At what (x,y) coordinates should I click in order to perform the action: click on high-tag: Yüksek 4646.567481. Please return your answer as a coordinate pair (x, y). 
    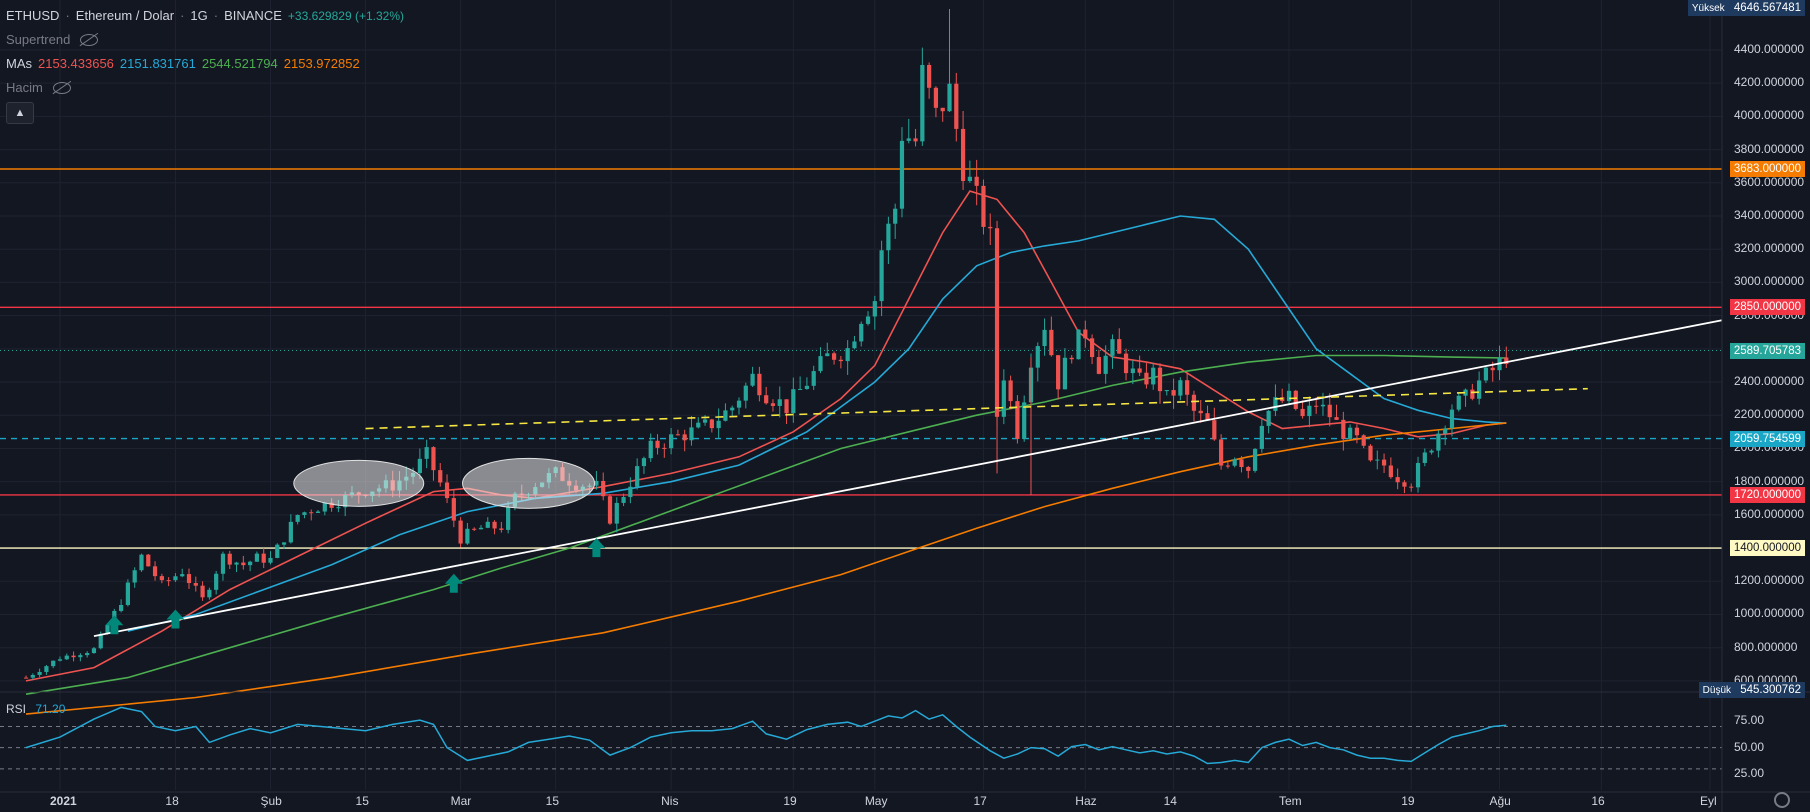
    Looking at the image, I should click on (1746, 8).